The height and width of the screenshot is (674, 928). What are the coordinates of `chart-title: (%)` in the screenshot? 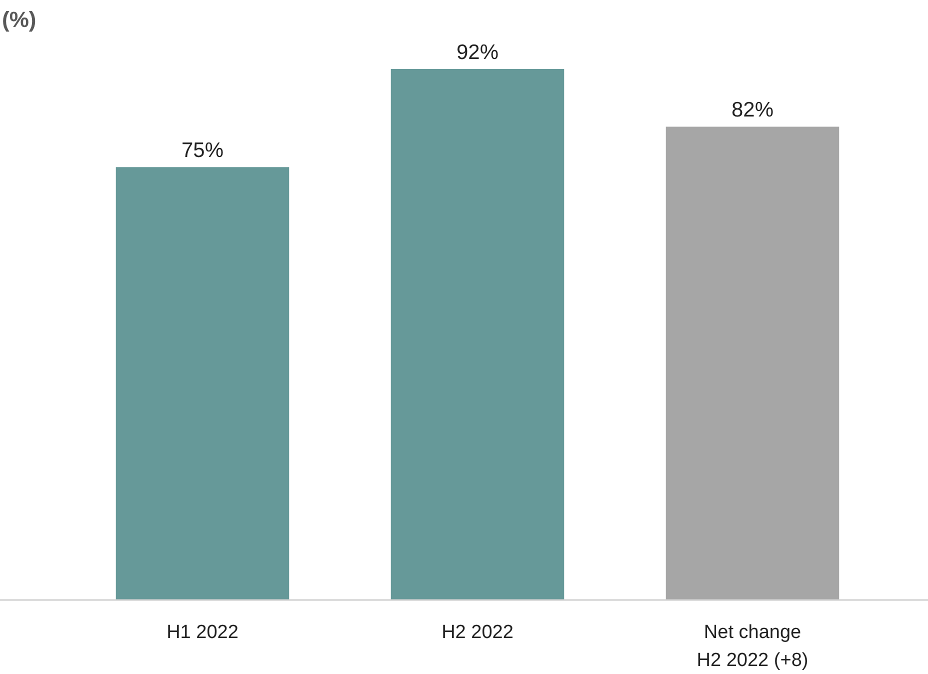 It's located at (19, 19).